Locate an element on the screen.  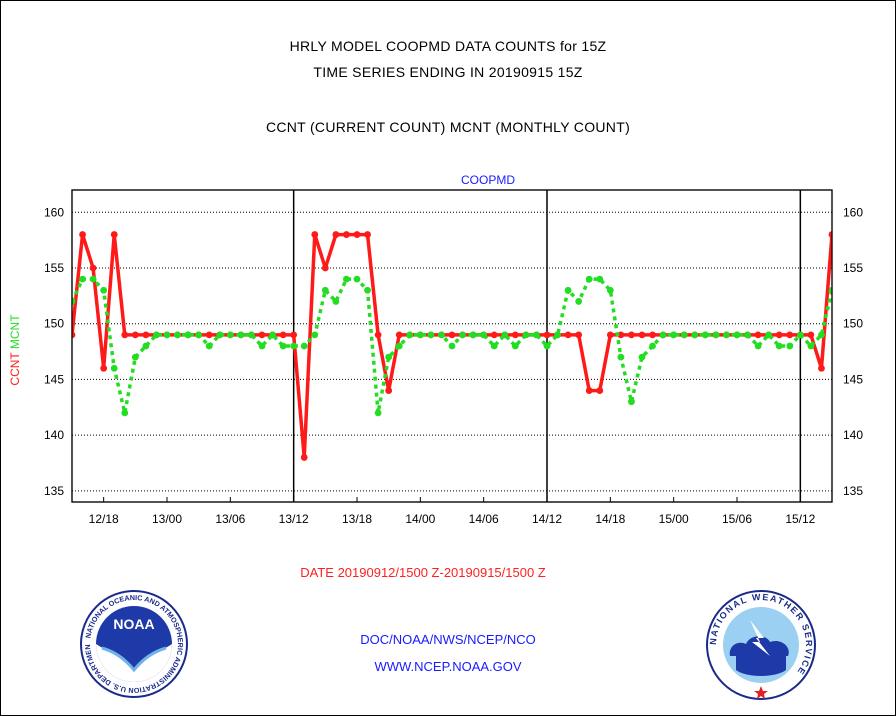
x-tick-label: 14/00 is located at coordinates (420, 519).